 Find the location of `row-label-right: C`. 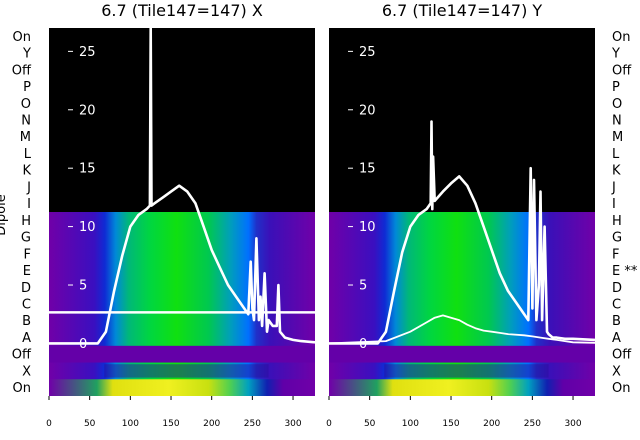

row-label-right: C is located at coordinates (616, 305).